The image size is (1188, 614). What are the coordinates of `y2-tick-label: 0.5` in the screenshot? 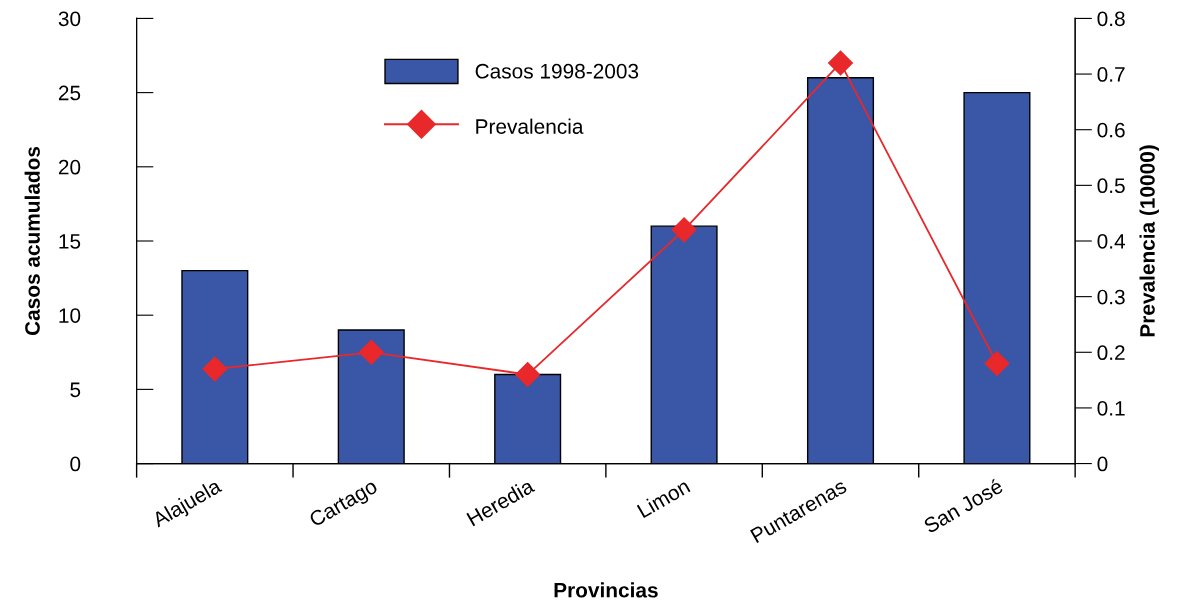 It's located at (1111, 186).